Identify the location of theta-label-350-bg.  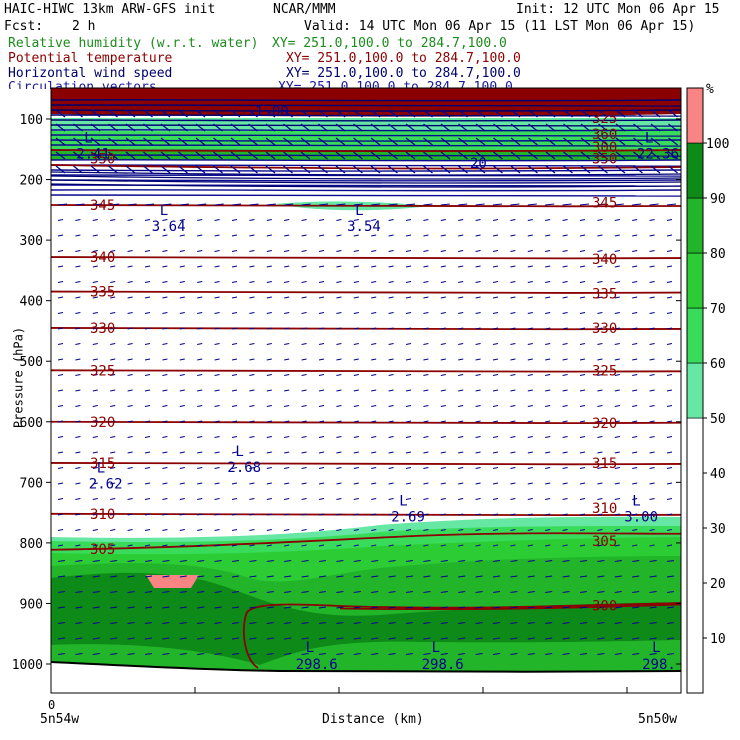
(604, 159).